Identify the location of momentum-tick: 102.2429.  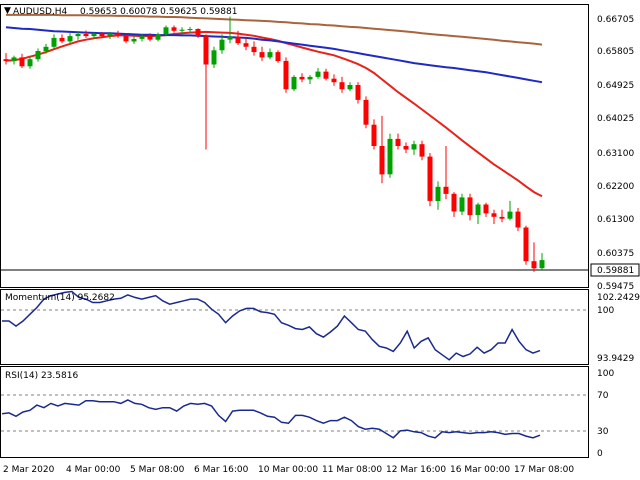
(618, 298).